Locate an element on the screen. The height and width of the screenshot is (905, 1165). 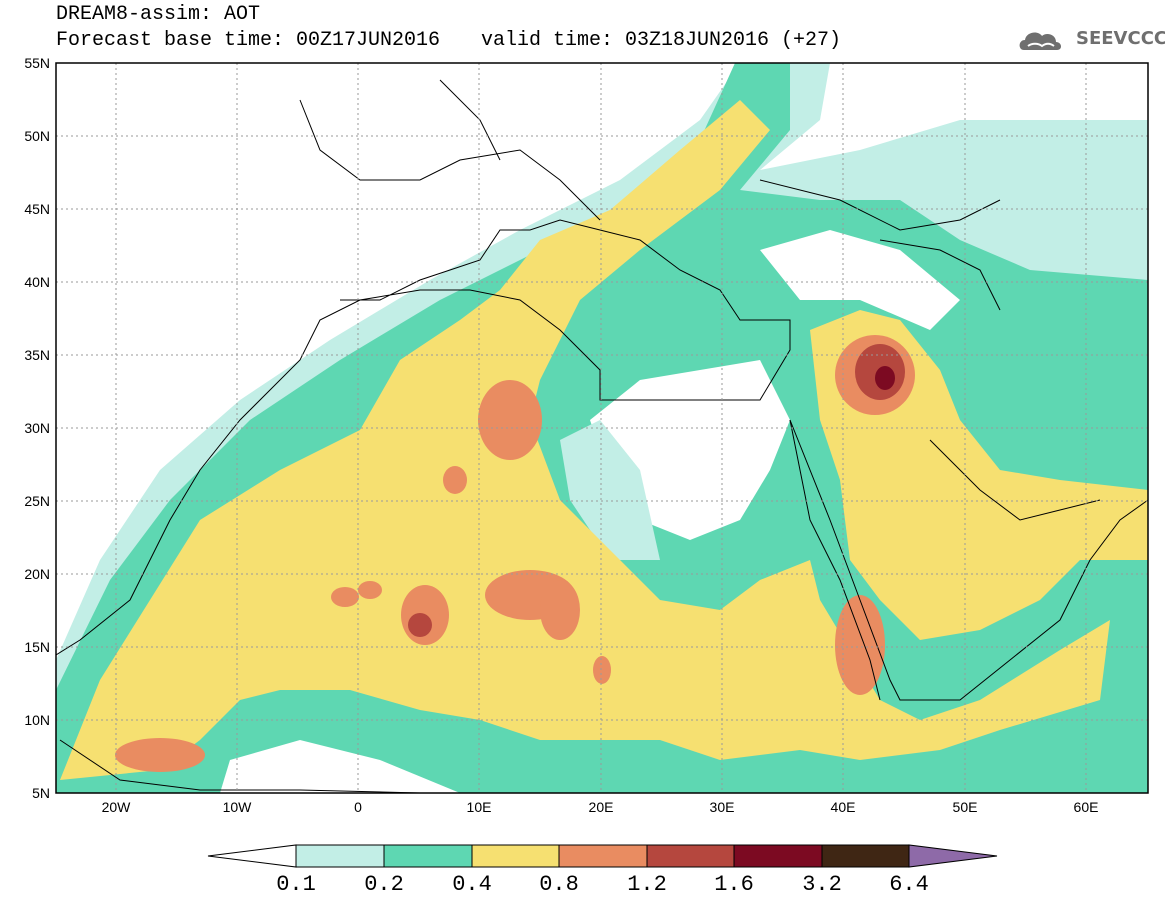
y-tick-label: 20N is located at coordinates (37, 574).